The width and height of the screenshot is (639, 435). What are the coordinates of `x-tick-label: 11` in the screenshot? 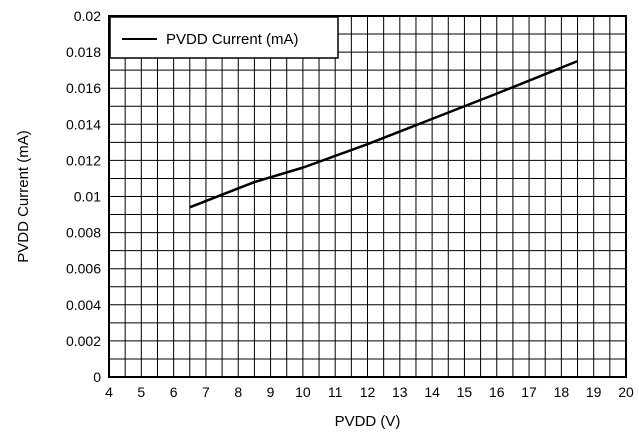 It's located at (335, 392).